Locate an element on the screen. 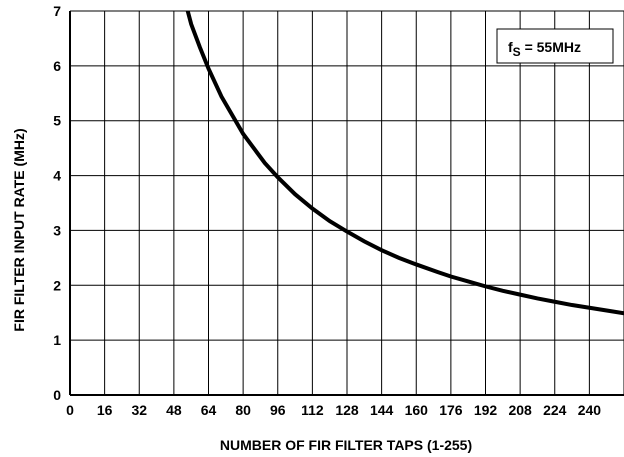 The width and height of the screenshot is (624, 457). x-tick-label: 64 is located at coordinates (209, 410).